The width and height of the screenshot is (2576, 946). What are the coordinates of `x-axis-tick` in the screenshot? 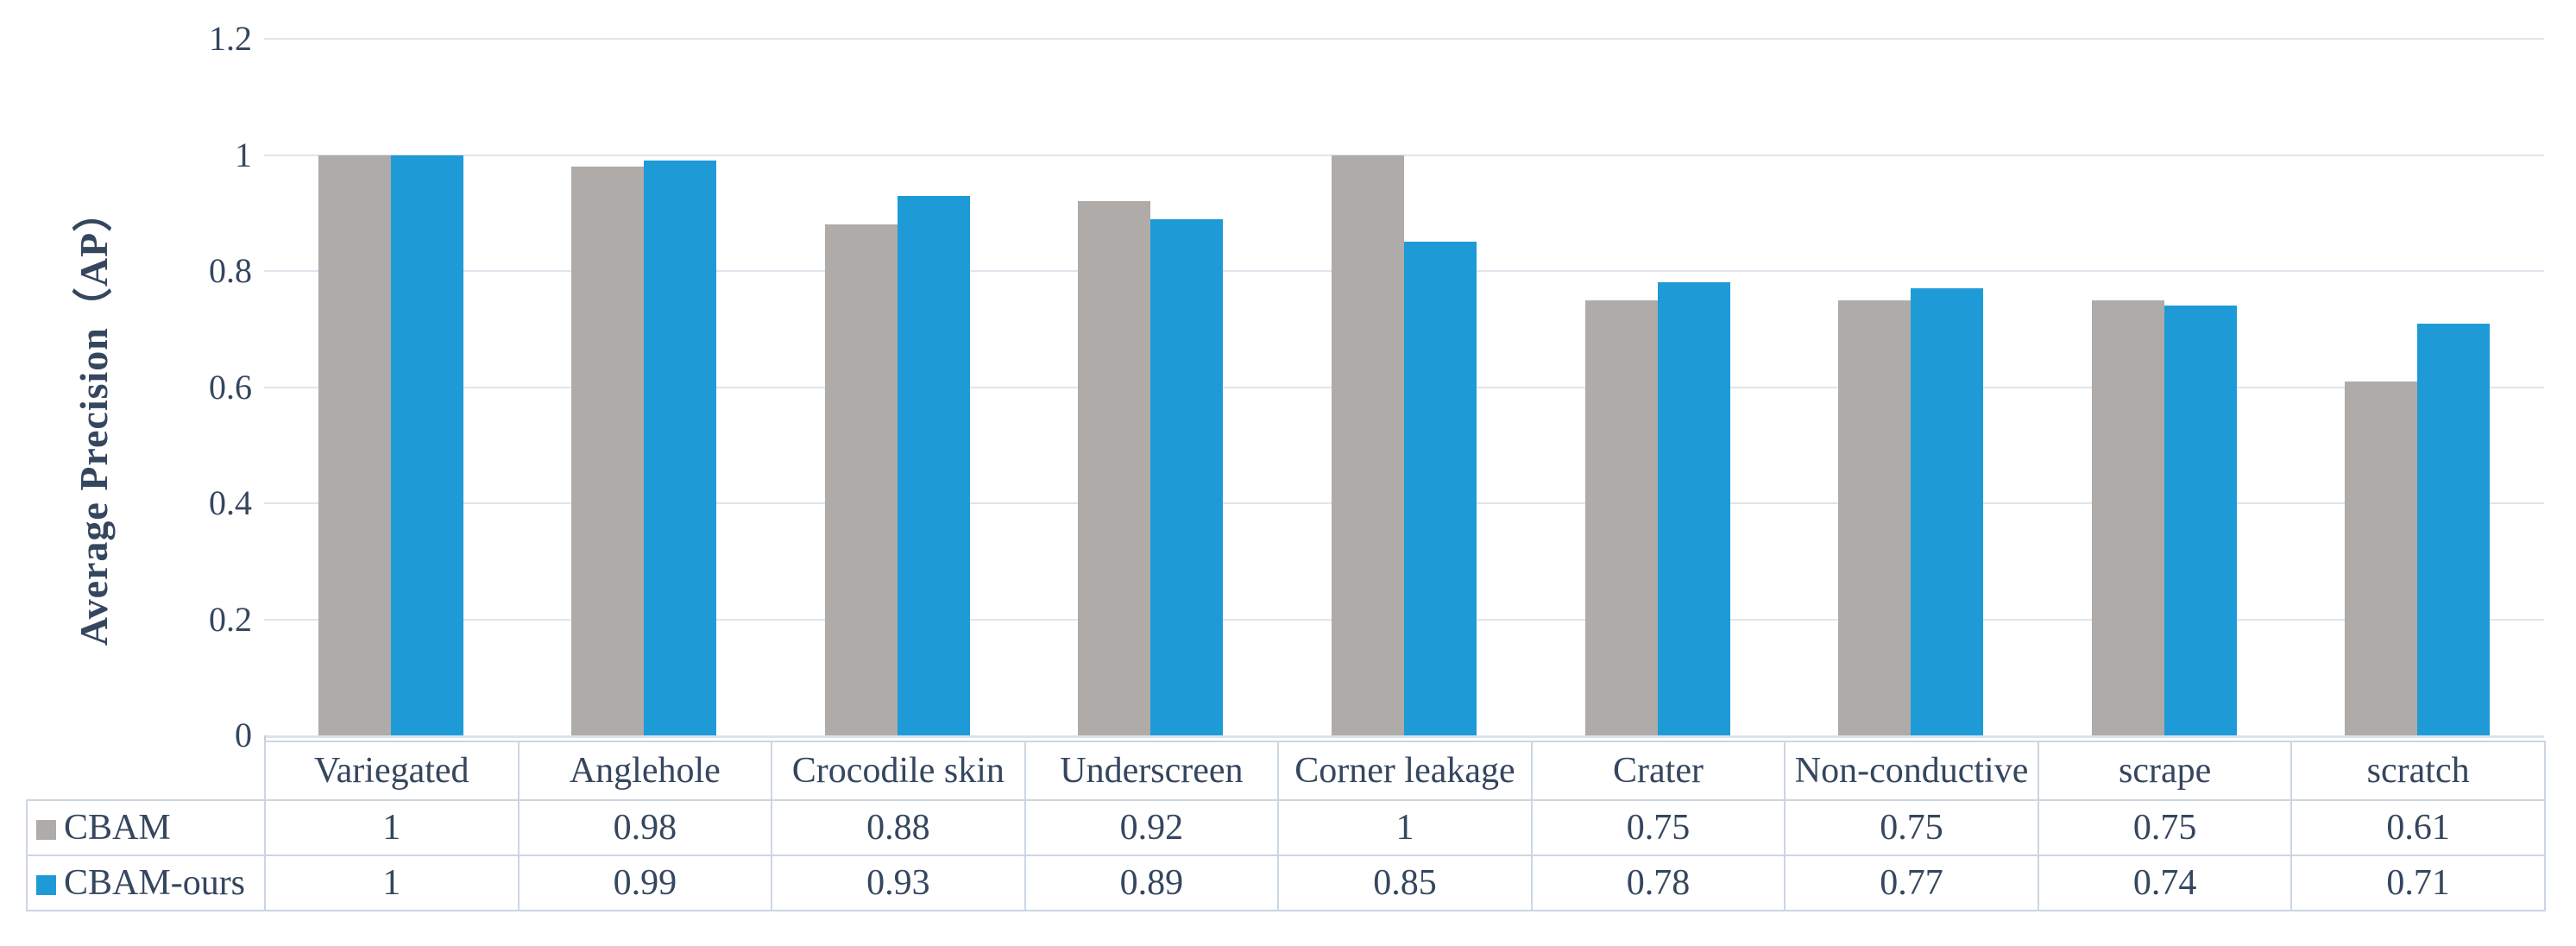 It's located at (265, 739).